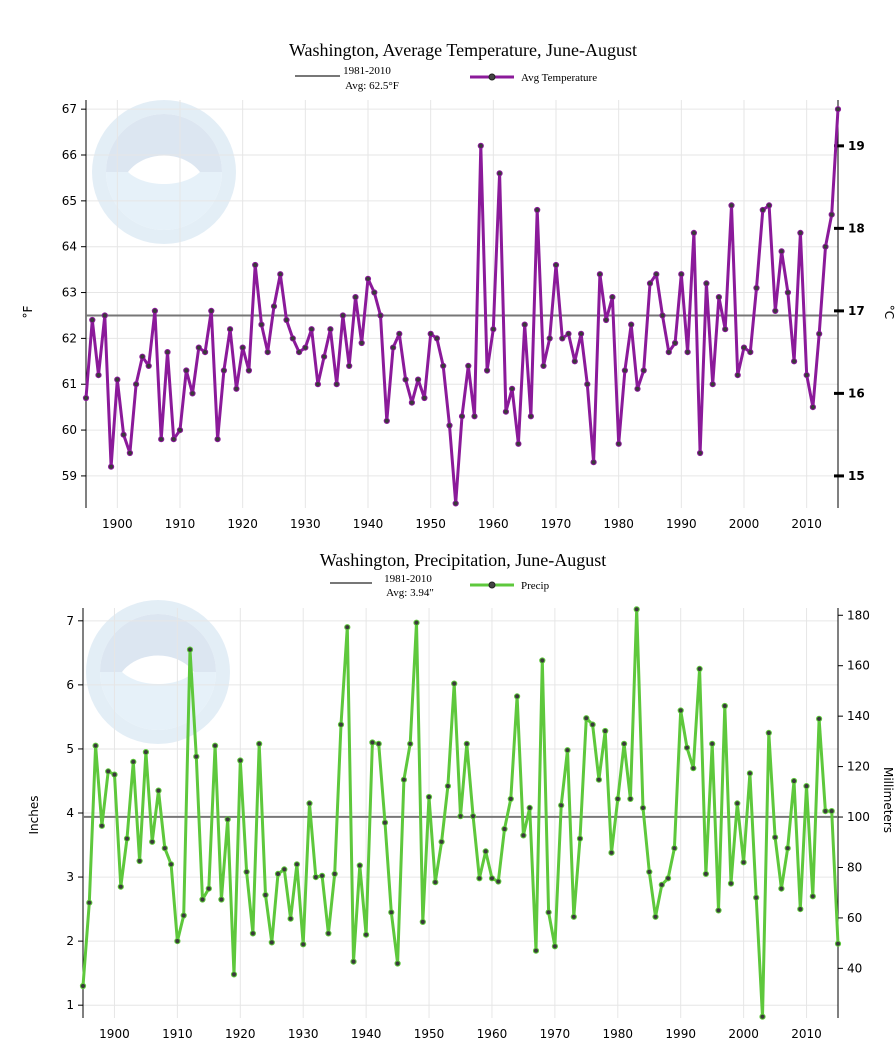  Describe the element at coordinates (164, 172) in the screenshot. I see `noaa-logo-watermark` at that location.